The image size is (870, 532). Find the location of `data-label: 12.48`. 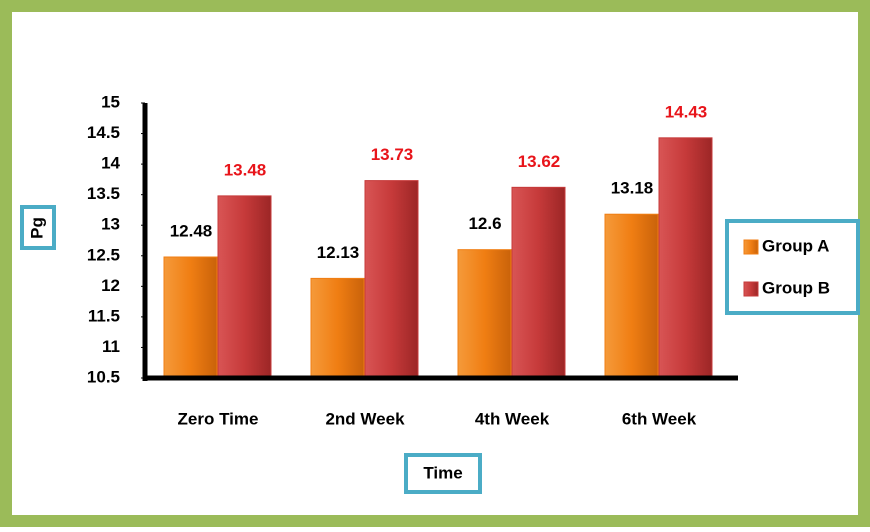

data-label: 12.48 is located at coordinates (191, 230).